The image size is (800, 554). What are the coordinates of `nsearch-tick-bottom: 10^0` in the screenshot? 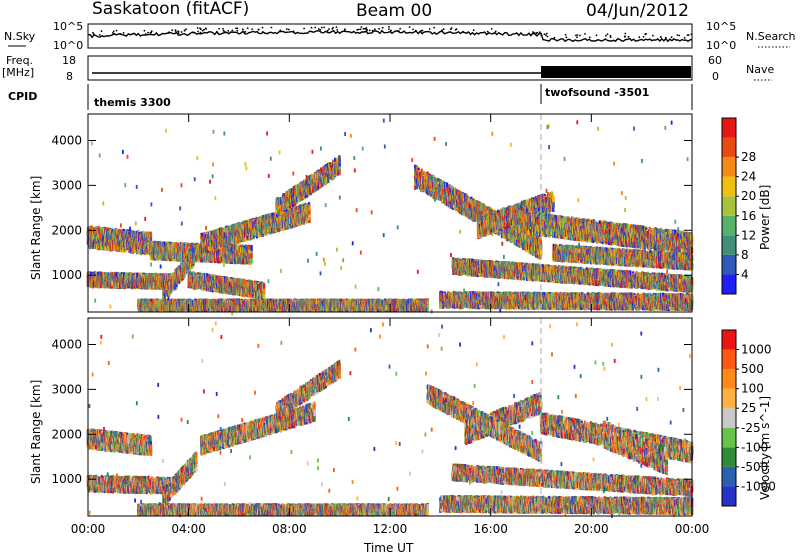 It's located at (721, 45).